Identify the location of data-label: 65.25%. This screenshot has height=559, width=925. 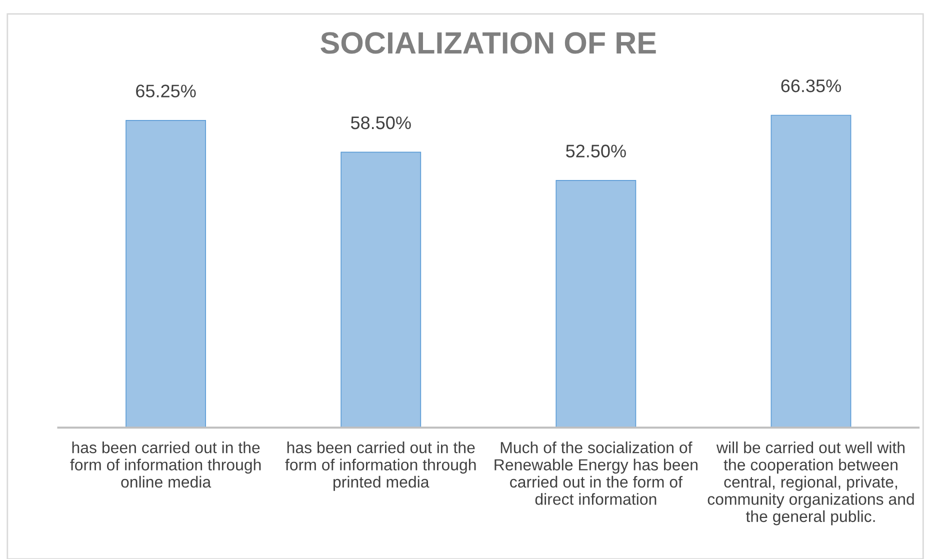
(166, 91).